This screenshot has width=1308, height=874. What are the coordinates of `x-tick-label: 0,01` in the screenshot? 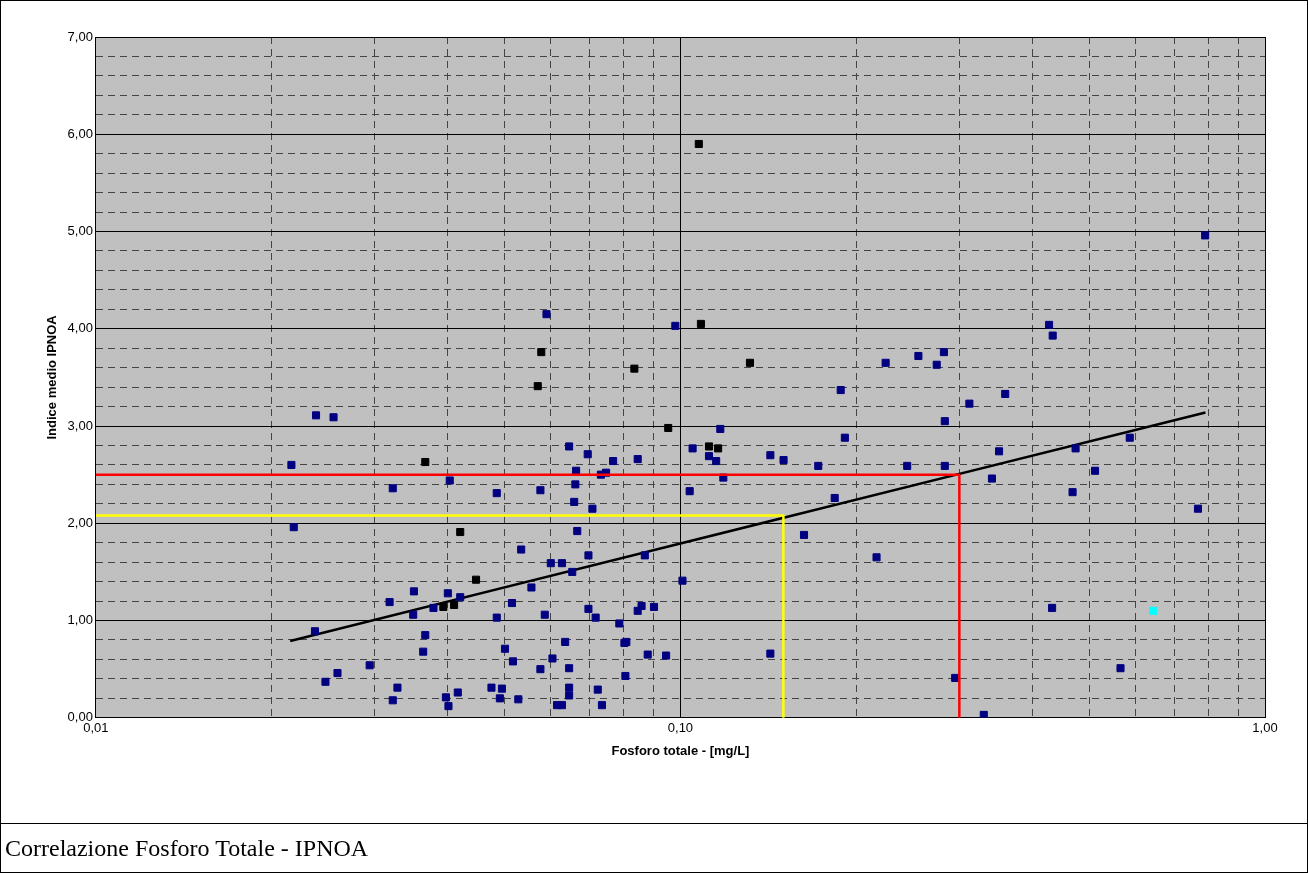 It's located at (96, 728).